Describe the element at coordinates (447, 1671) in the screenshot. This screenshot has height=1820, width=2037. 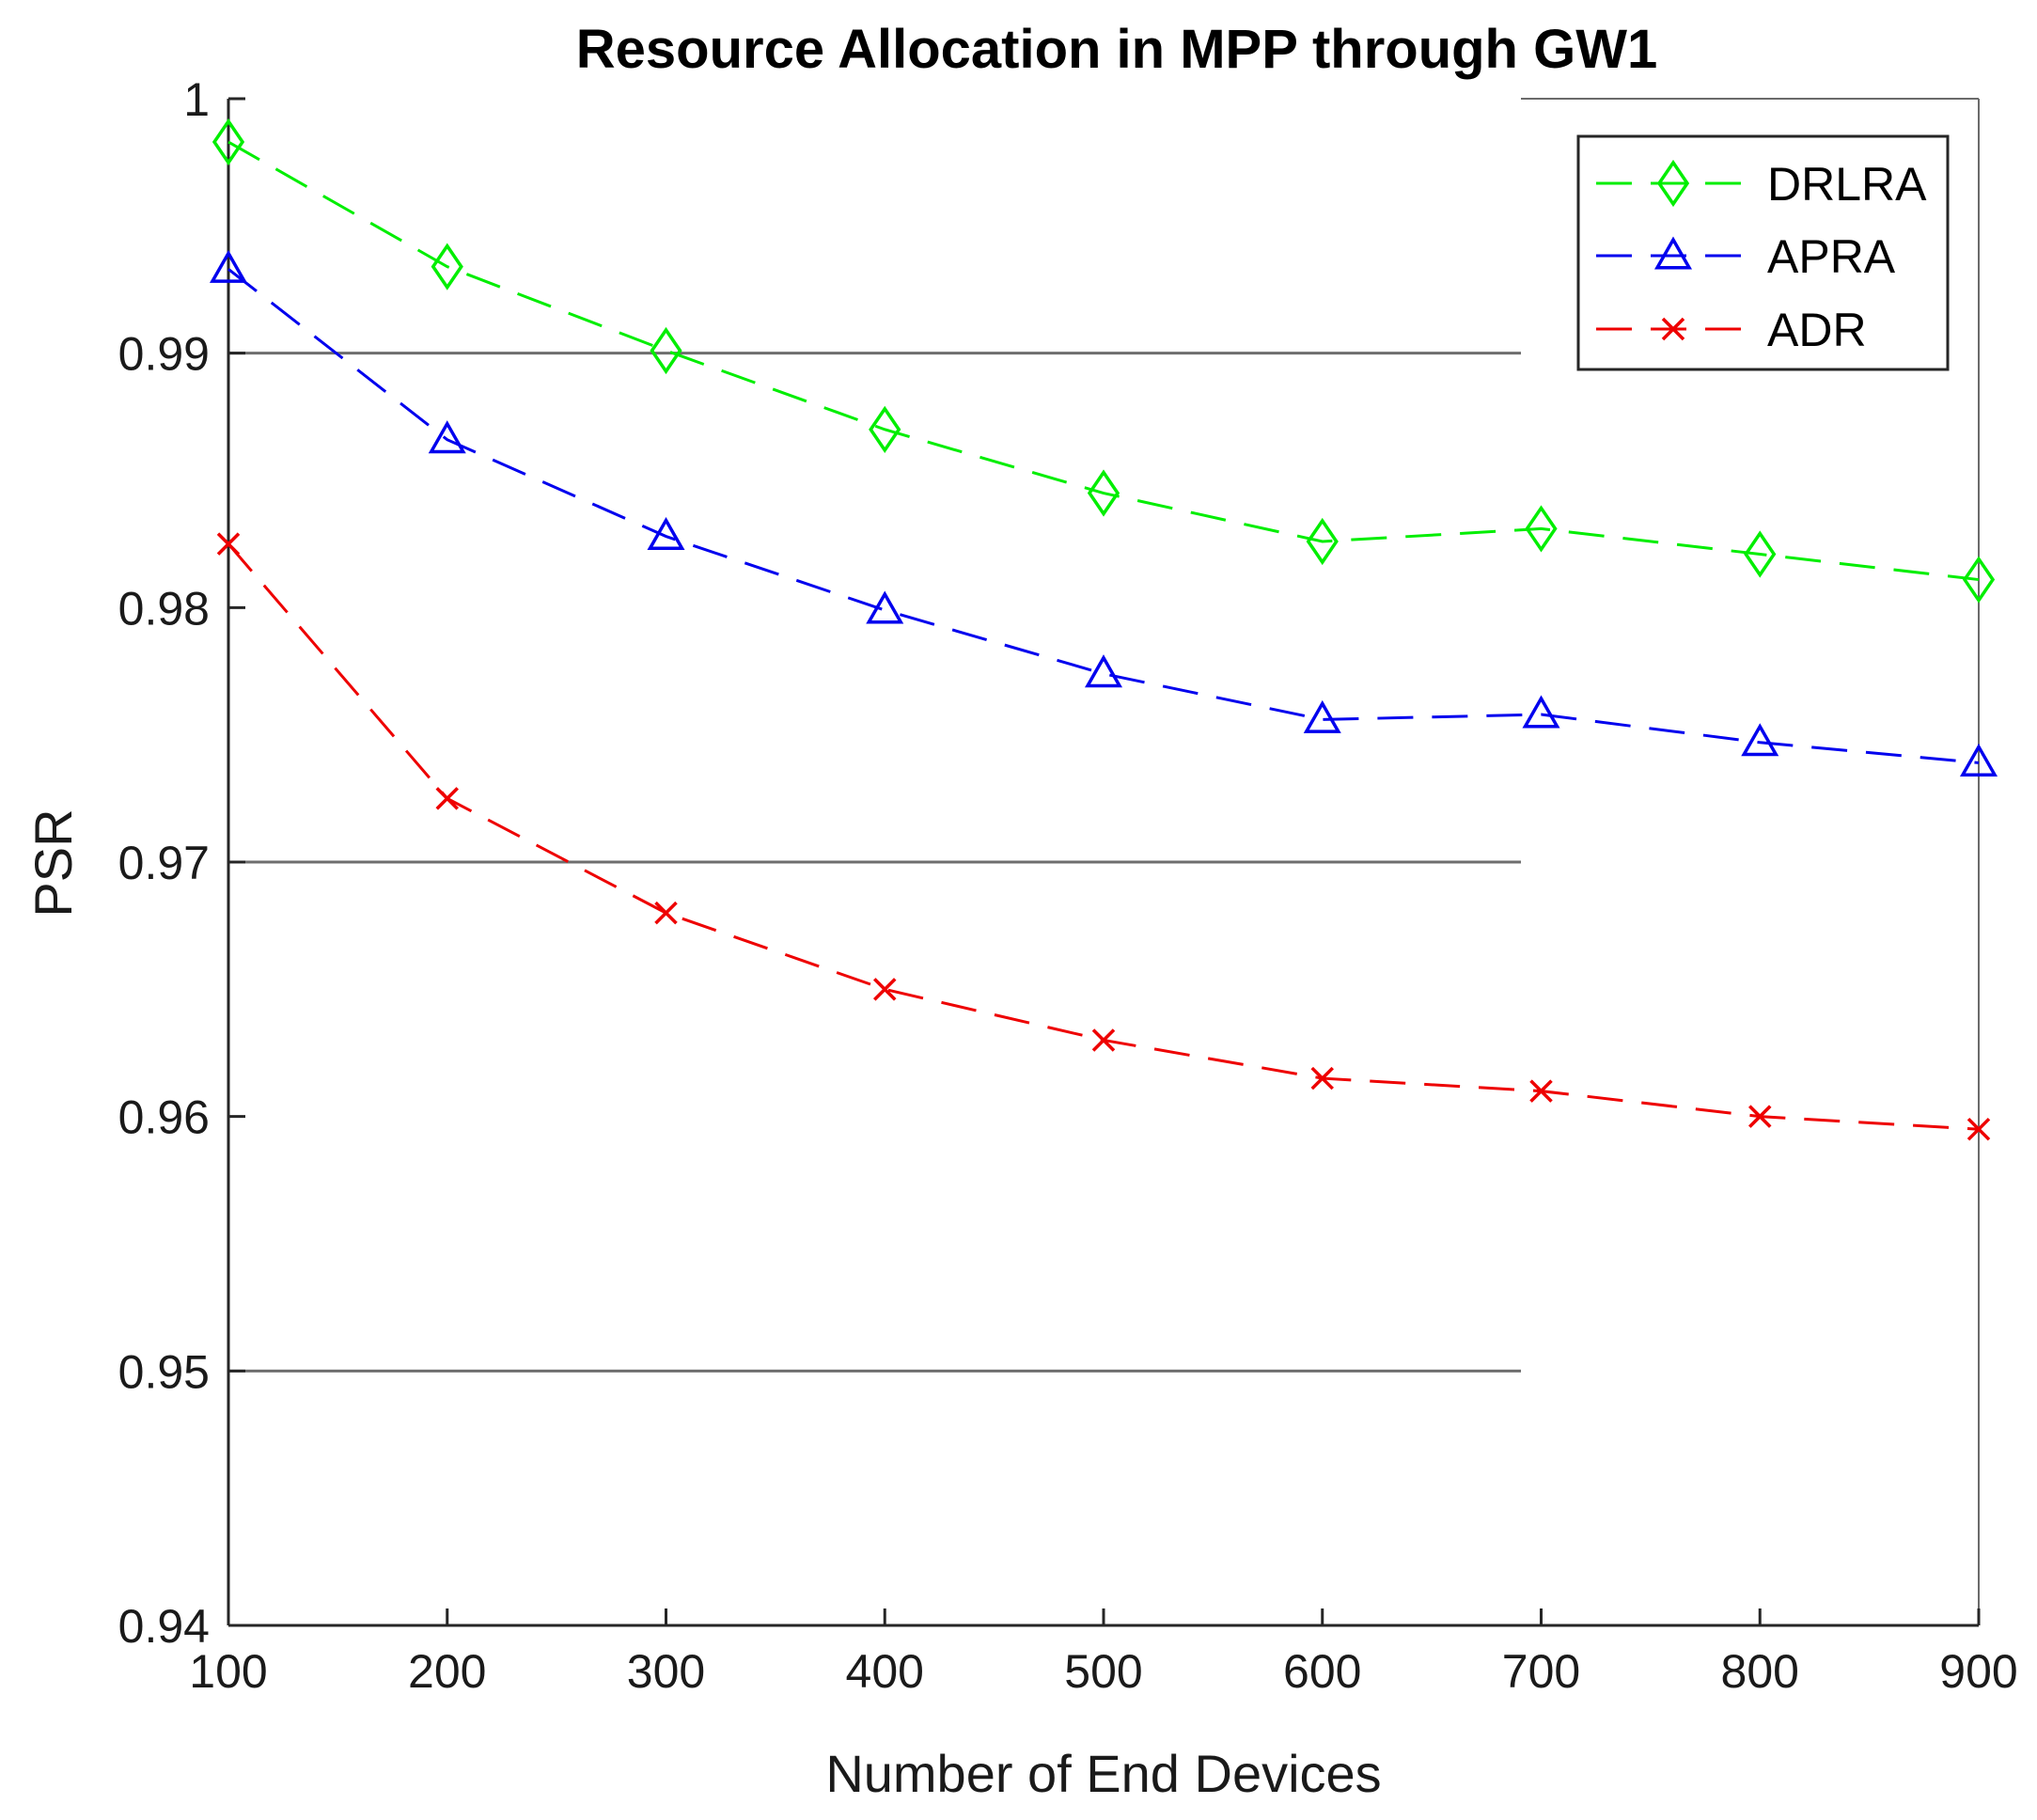
I see `x-tick-label: 200` at that location.